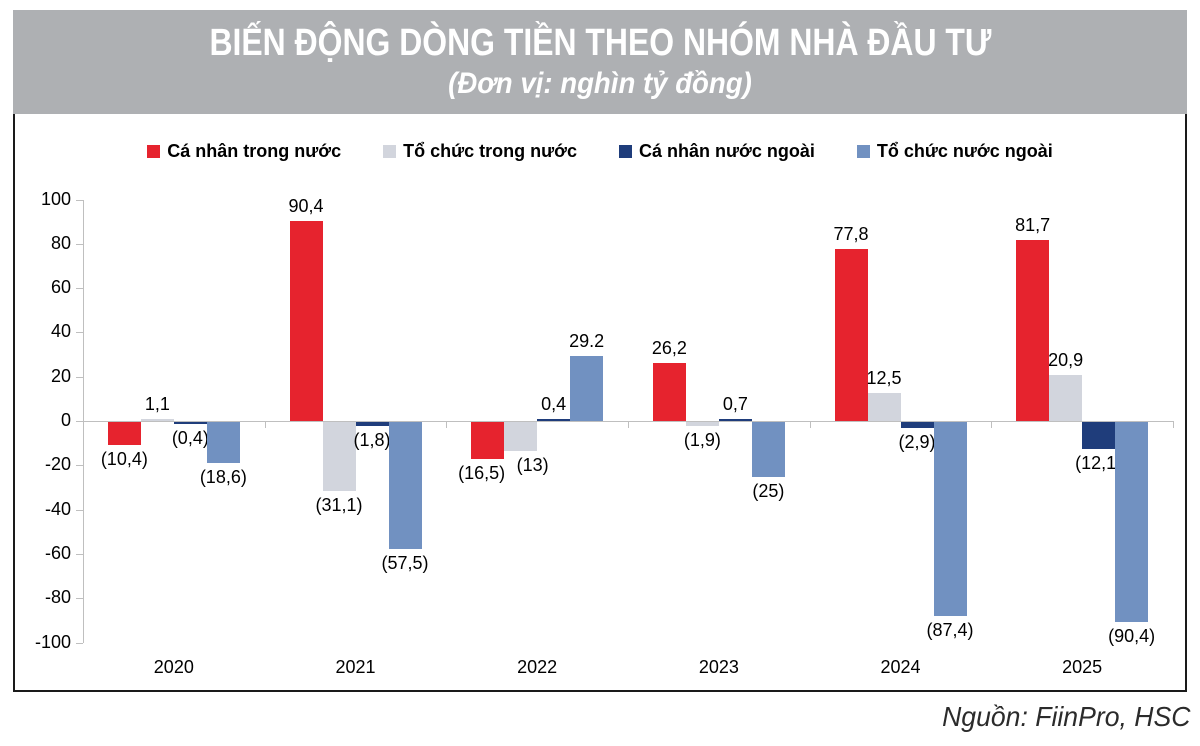  Describe the element at coordinates (726, 151) in the screenshot. I see `legend-label: Cá nhân nước ngoài` at that location.